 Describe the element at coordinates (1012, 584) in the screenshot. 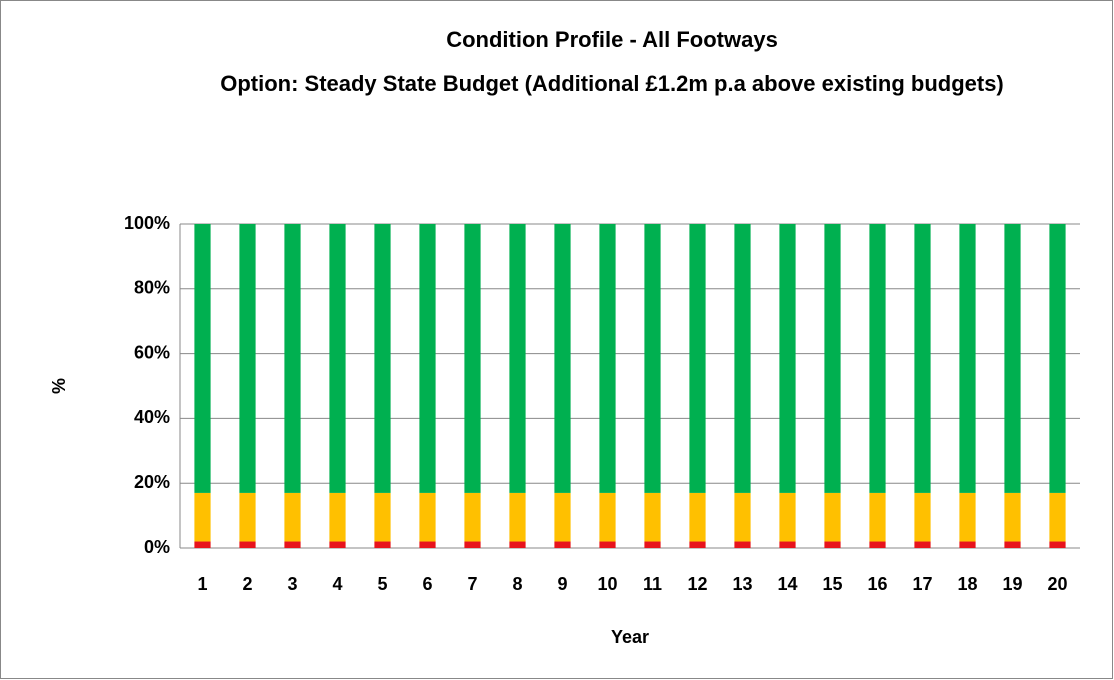

I see `x-tick-label: 19` at that location.